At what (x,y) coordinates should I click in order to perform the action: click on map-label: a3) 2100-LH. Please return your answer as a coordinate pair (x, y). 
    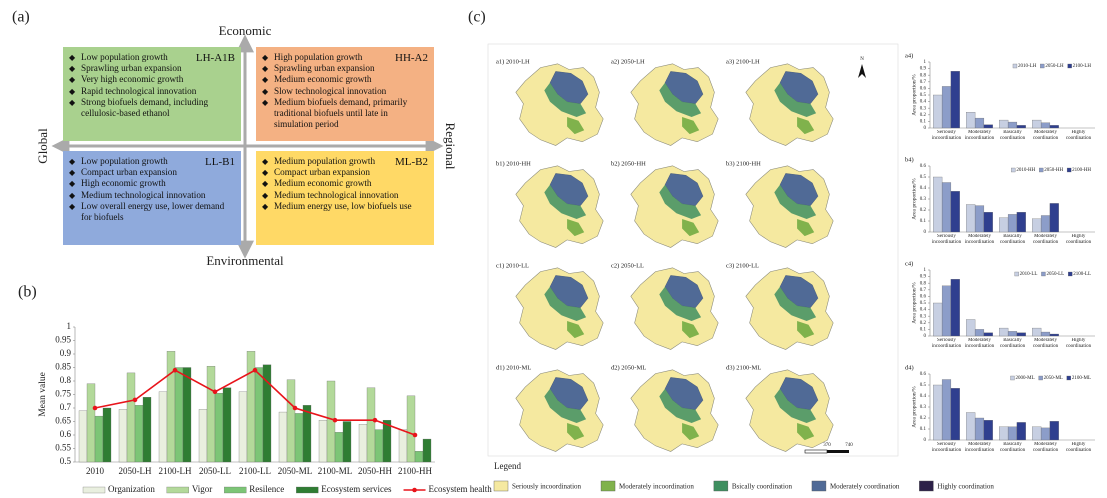
    Looking at the image, I should click on (743, 61).